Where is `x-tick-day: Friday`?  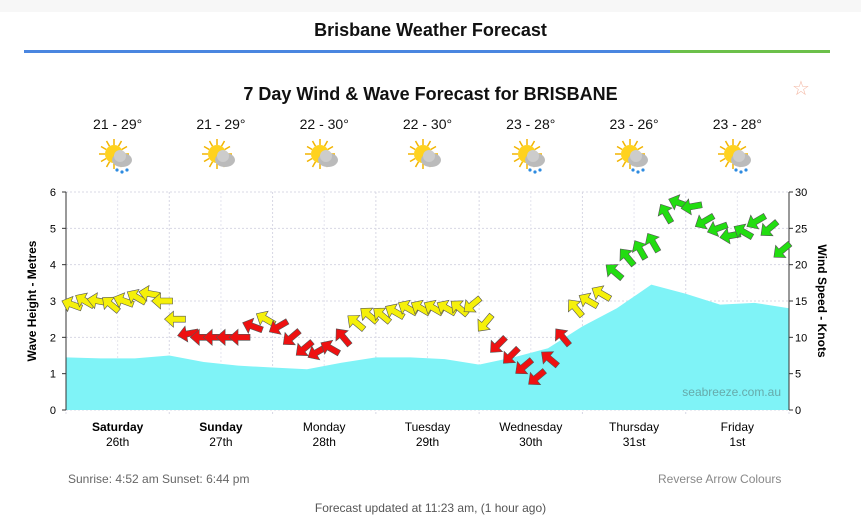 x-tick-day: Friday is located at coordinates (737, 427).